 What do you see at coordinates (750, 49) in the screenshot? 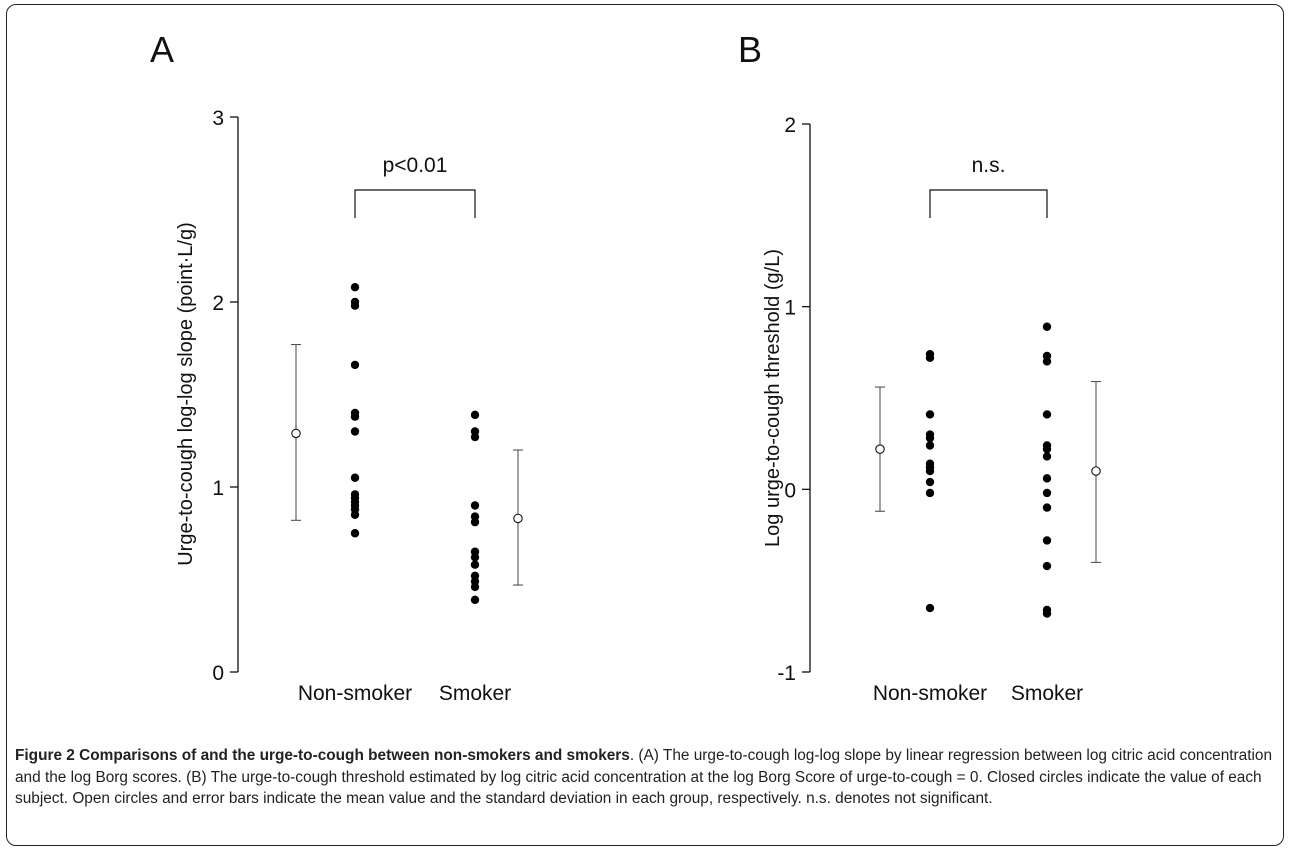
I see `panel-letter: B` at bounding box center [750, 49].